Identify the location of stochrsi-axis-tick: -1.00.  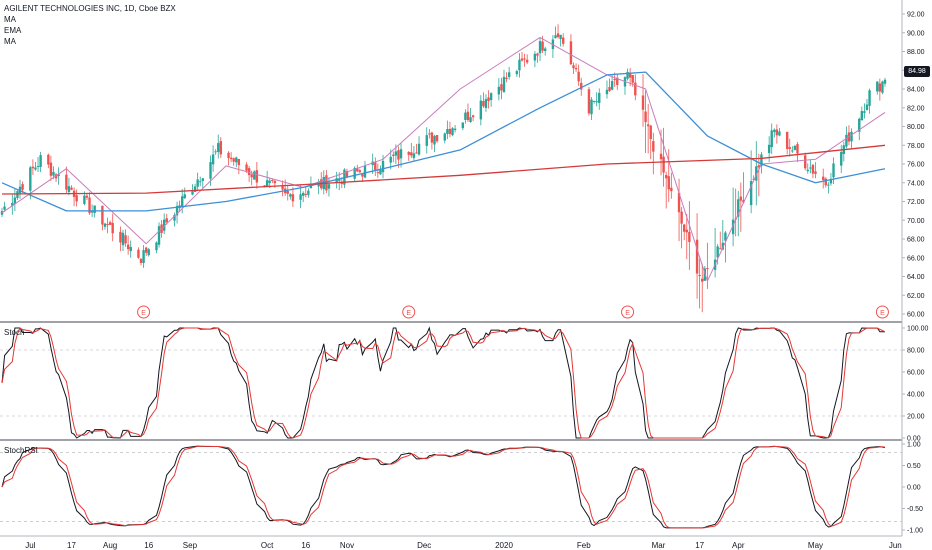
(915, 531).